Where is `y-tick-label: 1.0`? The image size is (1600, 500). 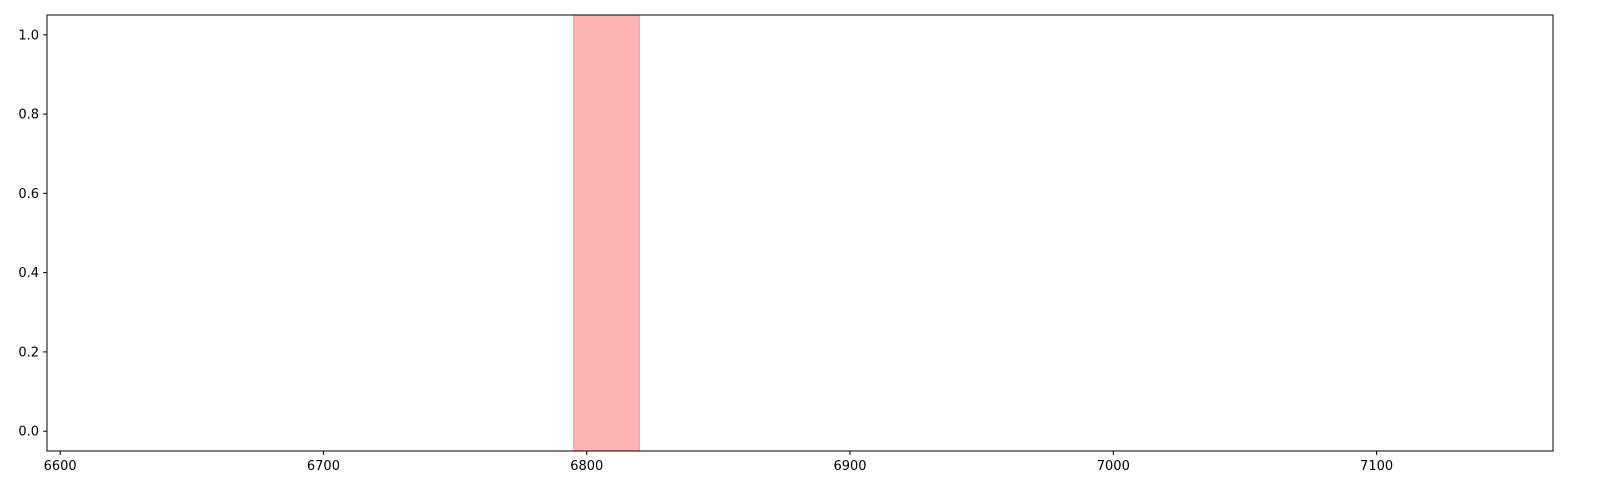
y-tick-label: 1.0 is located at coordinates (28, 35).